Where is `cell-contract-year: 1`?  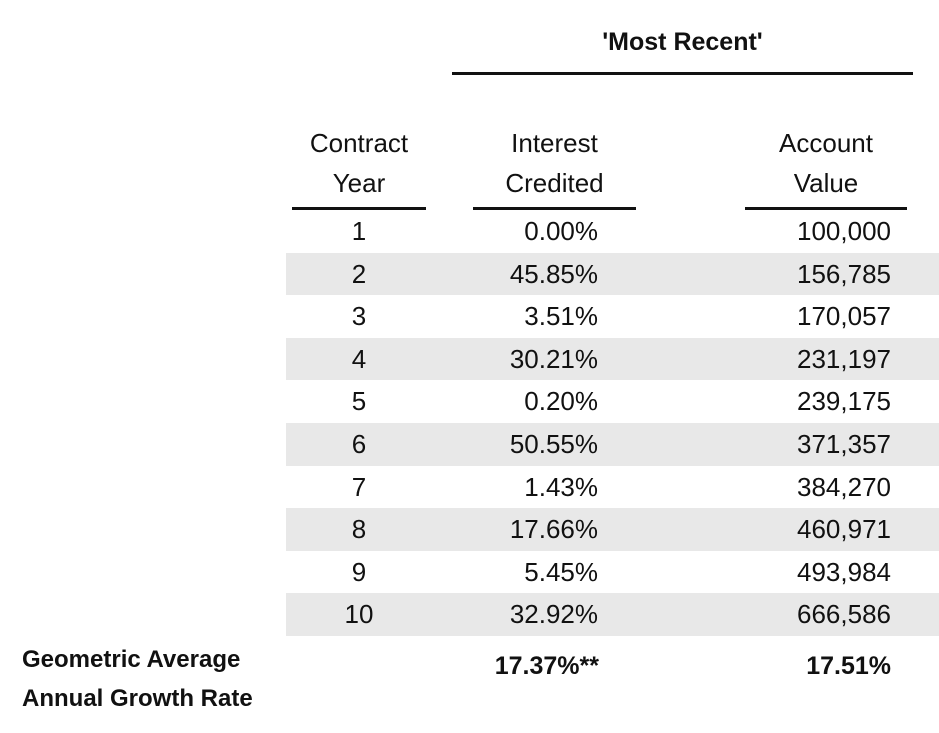
cell-contract-year: 1 is located at coordinates (359, 231).